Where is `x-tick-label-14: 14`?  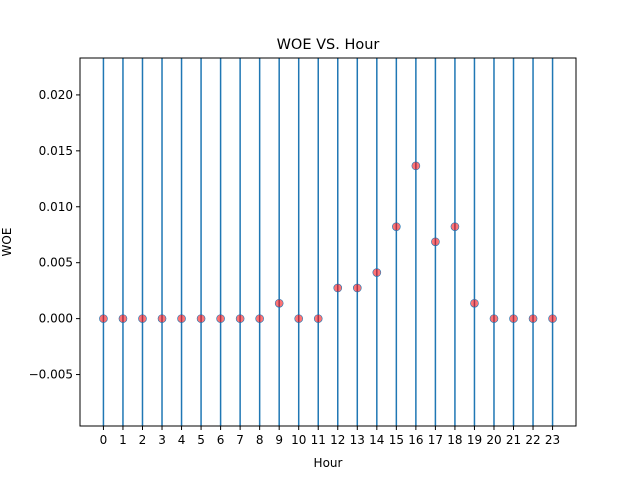
x-tick-label-14: 14 is located at coordinates (376, 440).